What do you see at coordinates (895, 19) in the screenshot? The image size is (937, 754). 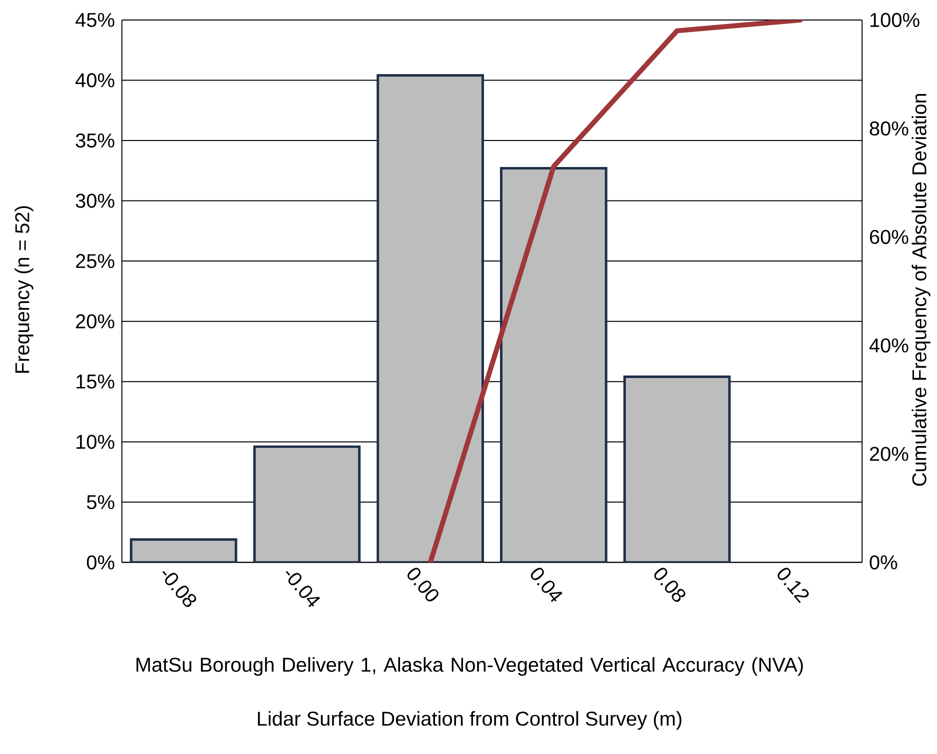 I see `y2-tick-label: 100%` at bounding box center [895, 19].